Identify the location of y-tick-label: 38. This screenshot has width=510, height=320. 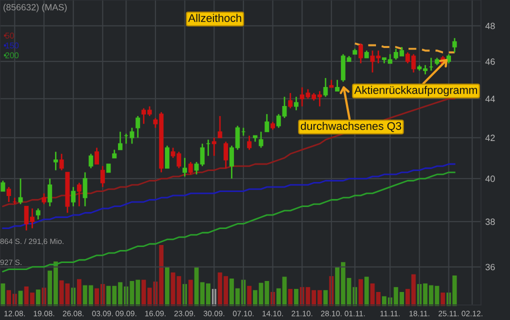
(490, 221).